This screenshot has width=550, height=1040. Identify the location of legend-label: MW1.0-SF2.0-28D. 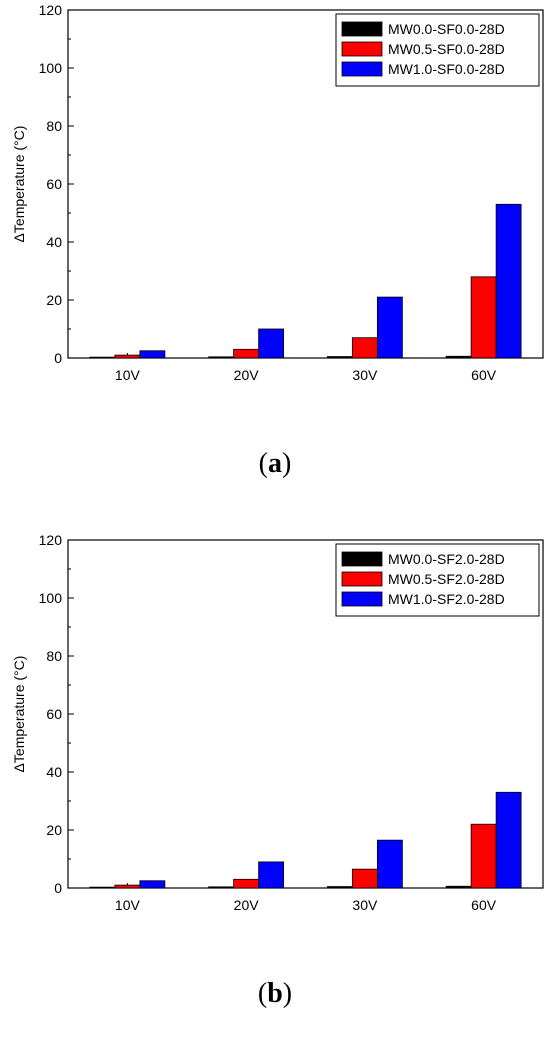
(446, 599).